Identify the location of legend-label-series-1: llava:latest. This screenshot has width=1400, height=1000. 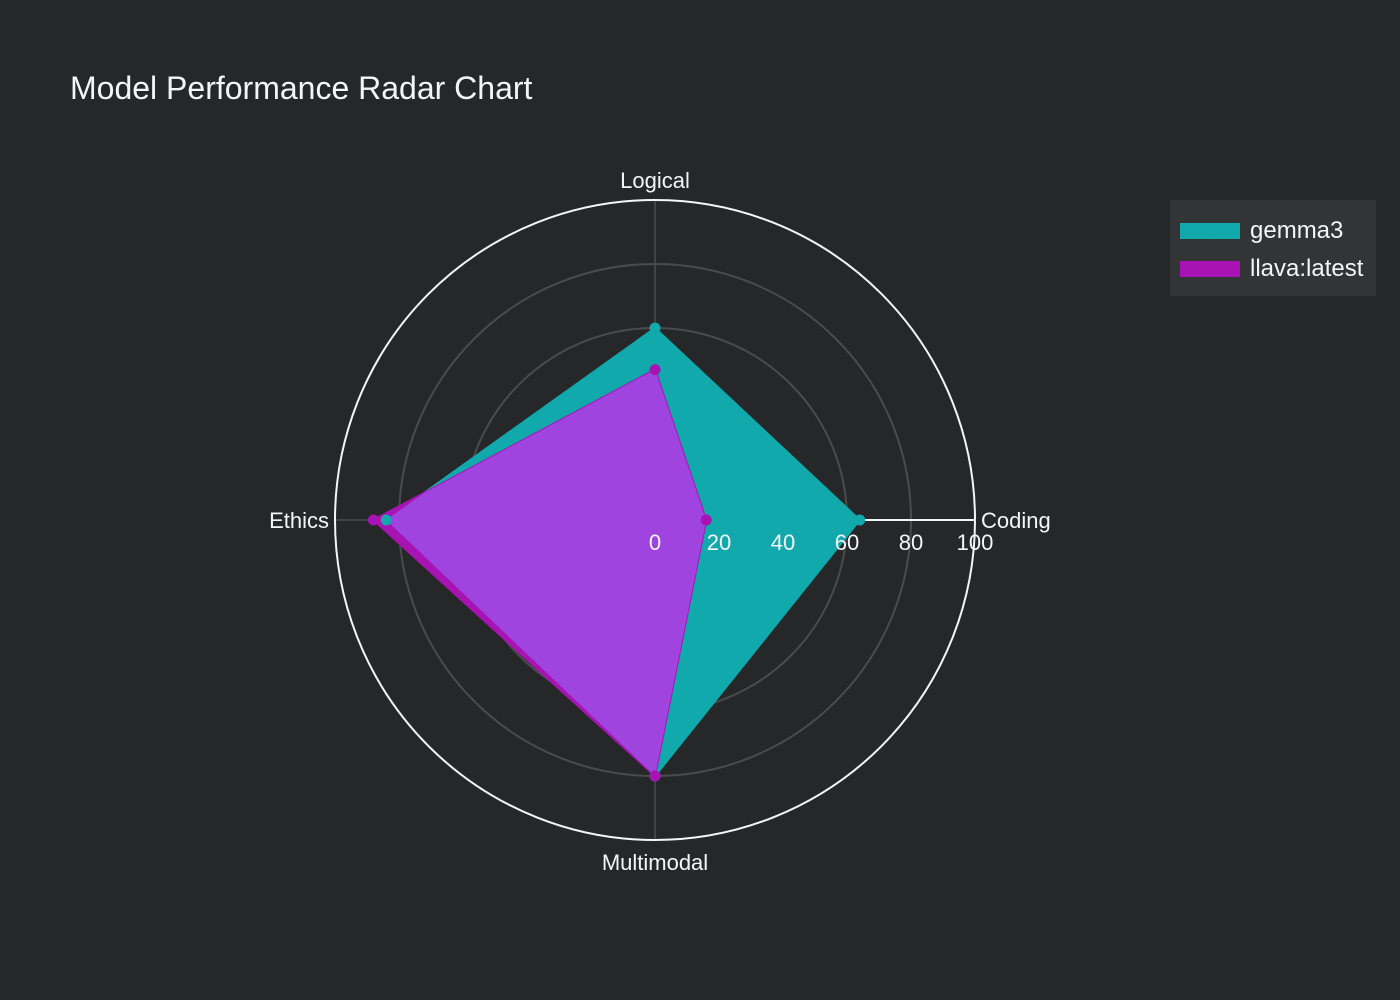
(1307, 268).